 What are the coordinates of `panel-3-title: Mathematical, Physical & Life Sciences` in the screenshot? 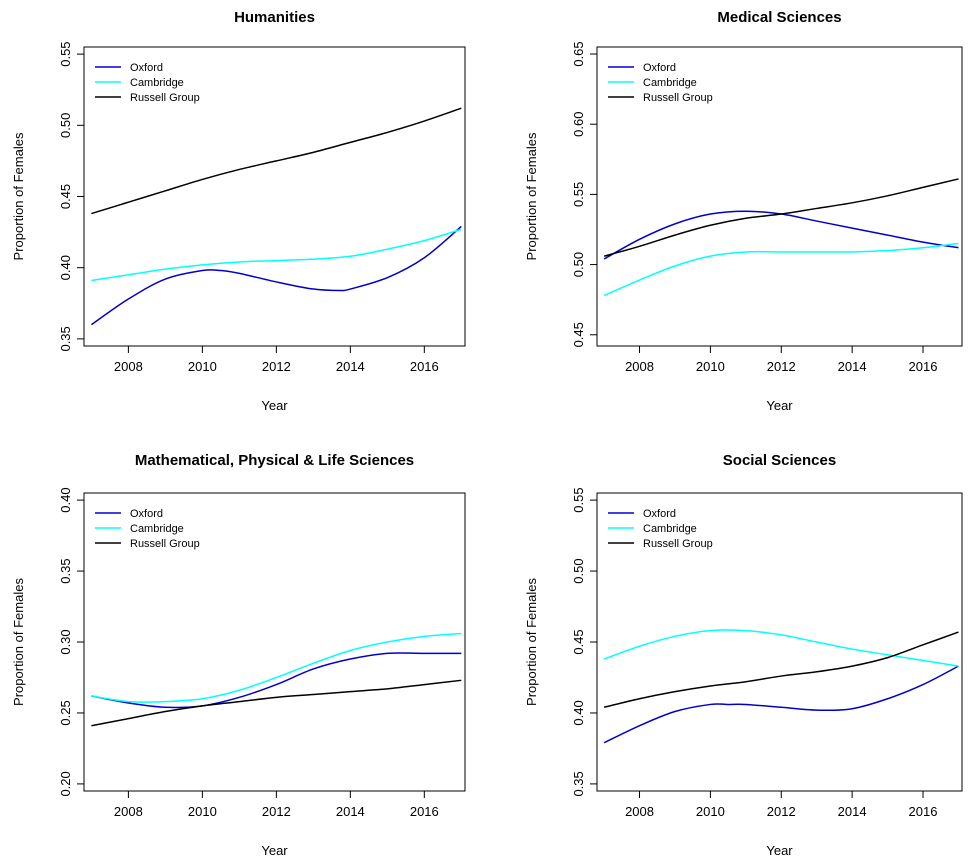 It's located at (274, 460).